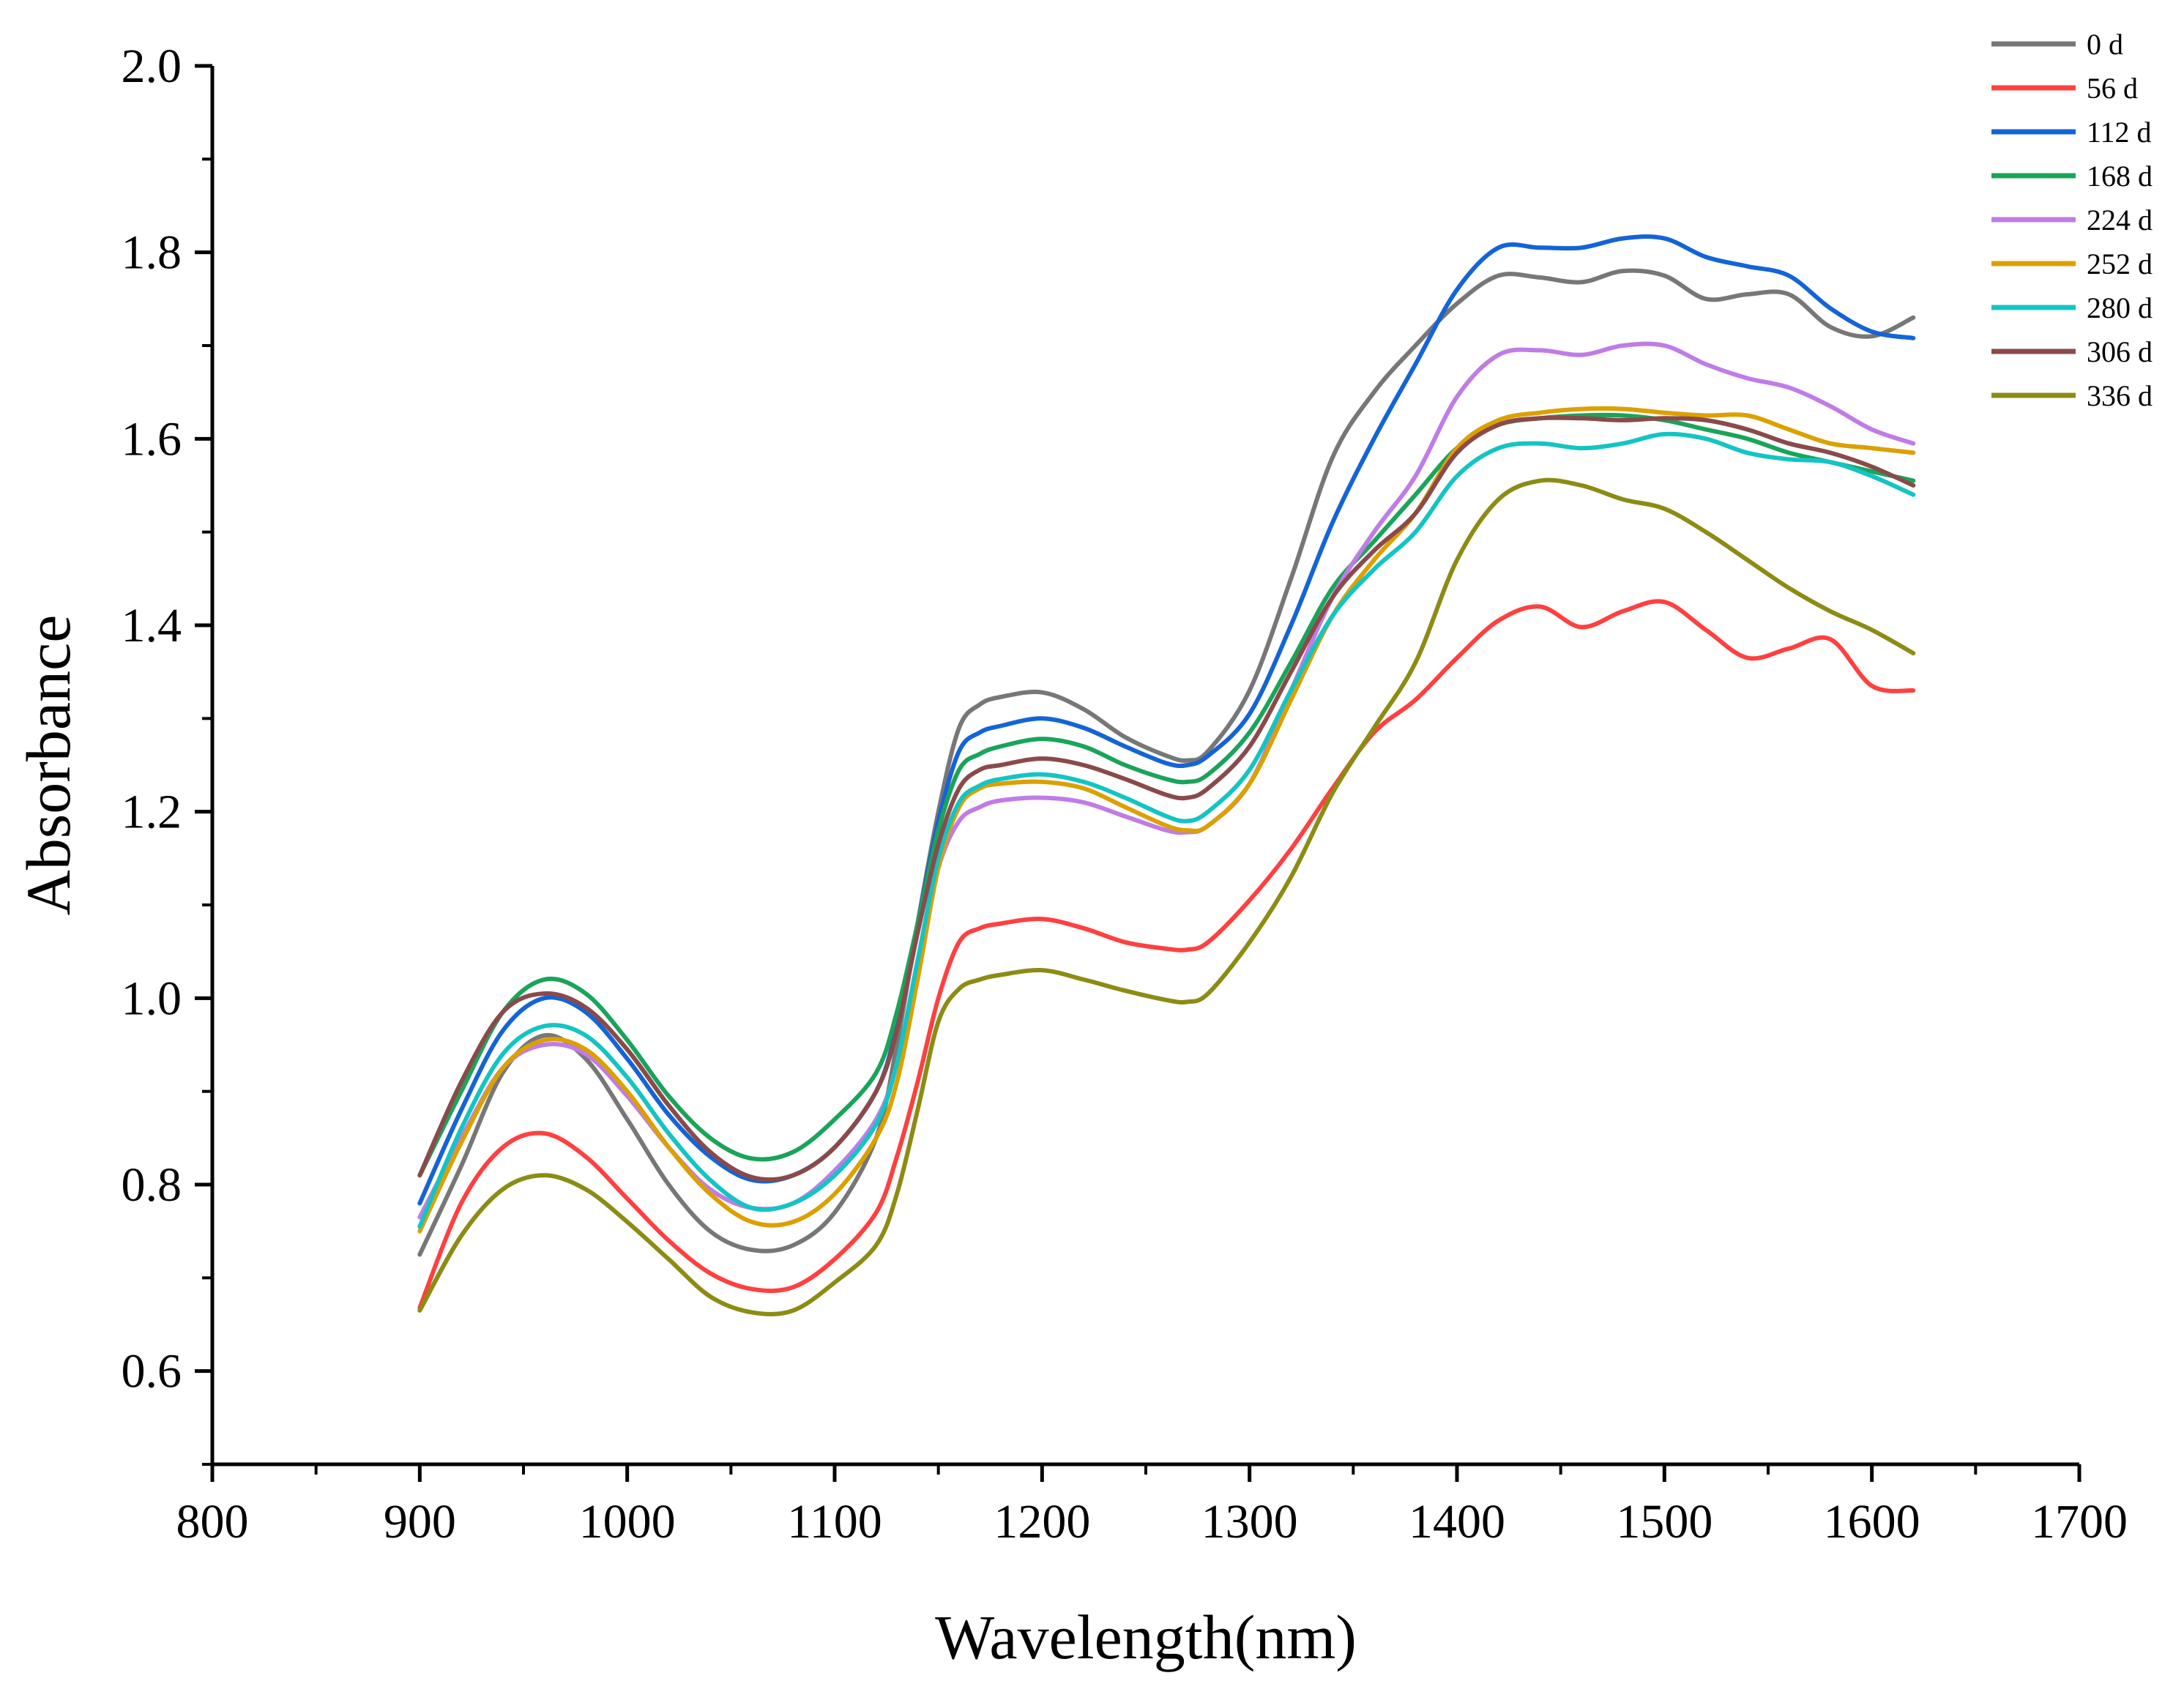 The height and width of the screenshot is (1692, 2184). I want to click on x-tick-label: 1600, so click(1872, 1522).